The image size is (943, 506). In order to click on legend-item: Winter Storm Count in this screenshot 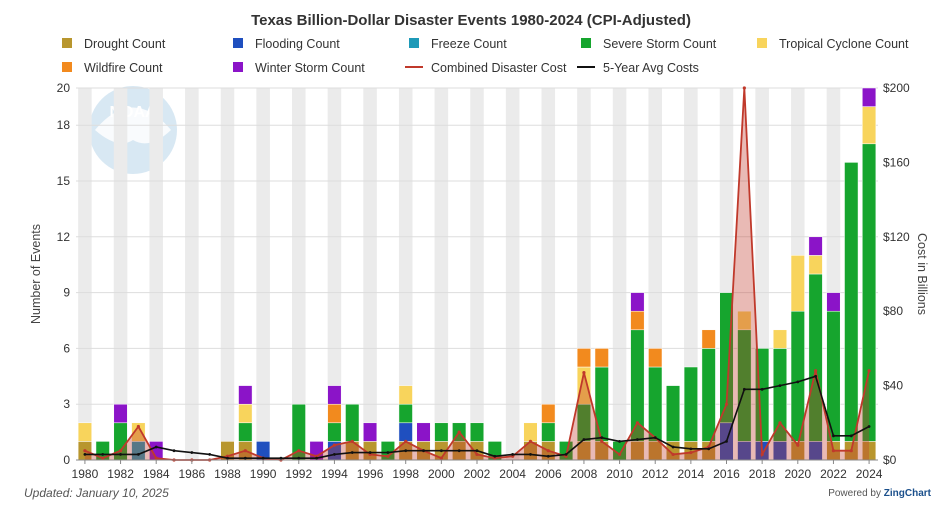, I will do `click(299, 68)`.